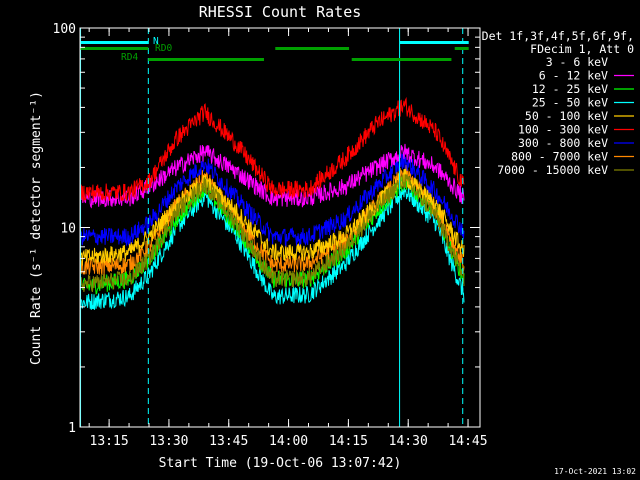 This screenshot has width=640, height=480. I want to click on x-axis-label: Start Time (19-Oct-06 13:07:42), so click(280, 463).